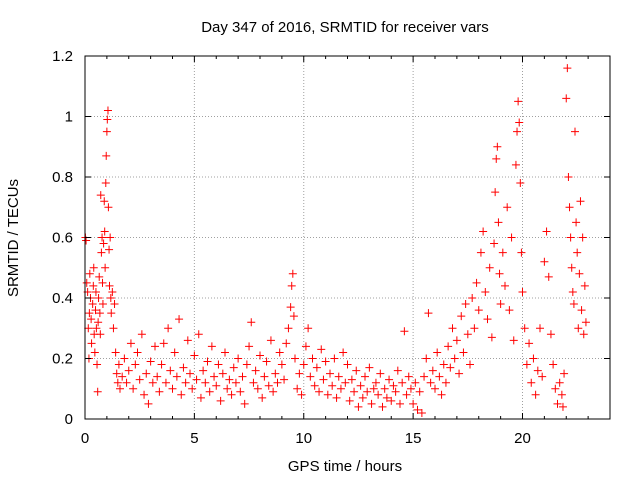 This screenshot has height=480, width=640. What do you see at coordinates (85, 438) in the screenshot?
I see `x-tick-label: 0` at bounding box center [85, 438].